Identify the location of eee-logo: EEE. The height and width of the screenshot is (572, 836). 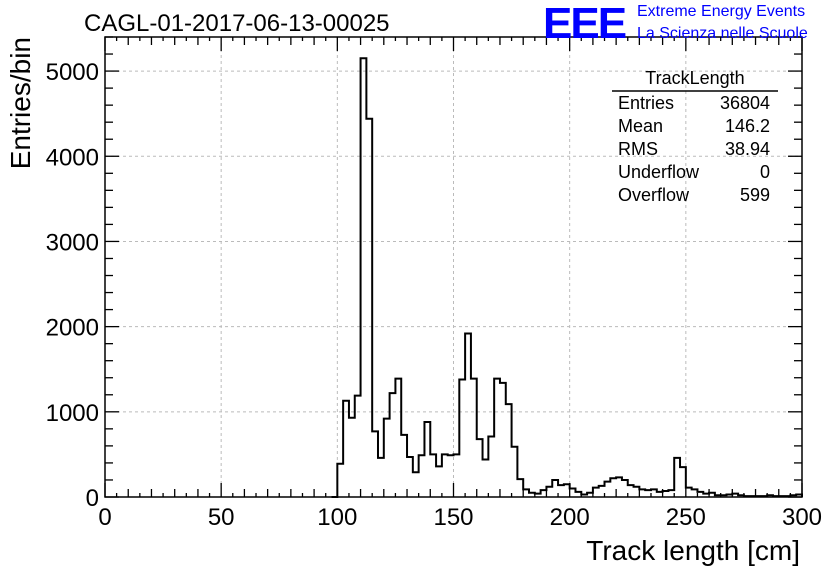
(585, 24).